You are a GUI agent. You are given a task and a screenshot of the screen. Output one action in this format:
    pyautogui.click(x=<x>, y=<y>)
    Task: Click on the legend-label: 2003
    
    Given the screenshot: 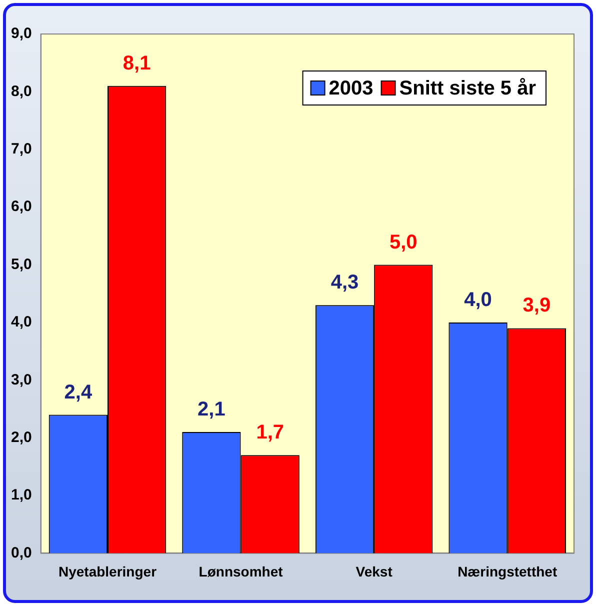 What is the action you would take?
    pyautogui.click(x=351, y=89)
    